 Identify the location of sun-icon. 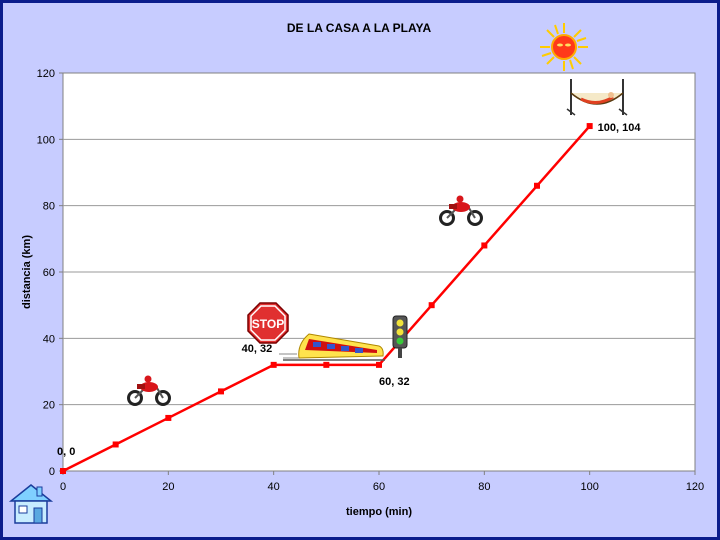
(564, 47).